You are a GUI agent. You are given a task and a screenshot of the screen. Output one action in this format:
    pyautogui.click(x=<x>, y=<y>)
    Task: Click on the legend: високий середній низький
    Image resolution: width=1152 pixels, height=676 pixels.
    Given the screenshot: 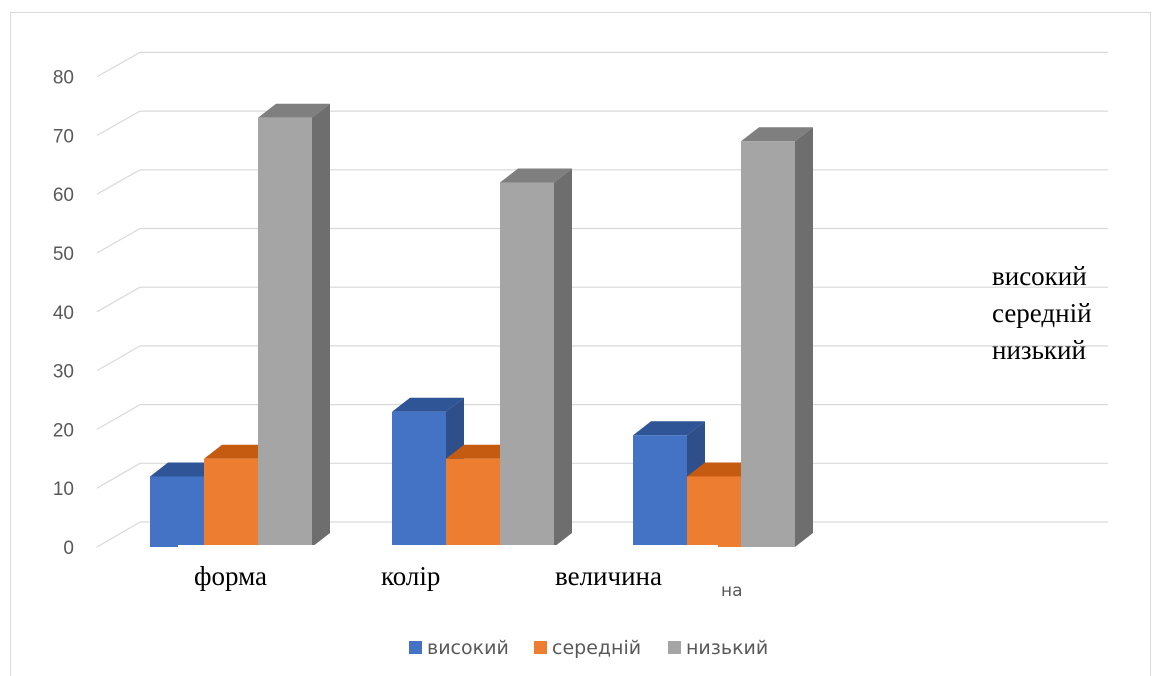 What is the action you would take?
    pyautogui.click(x=588, y=648)
    